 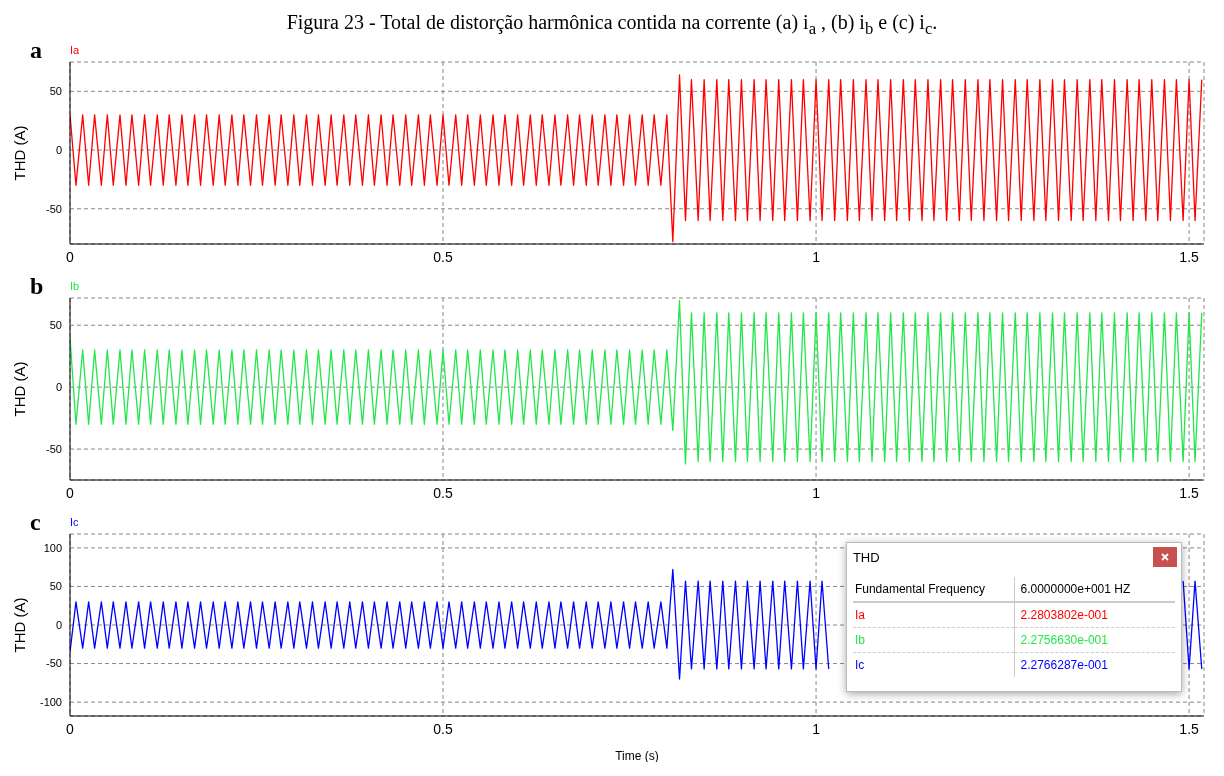 I want to click on x-axis-title: Time (s), so click(x=637, y=756).